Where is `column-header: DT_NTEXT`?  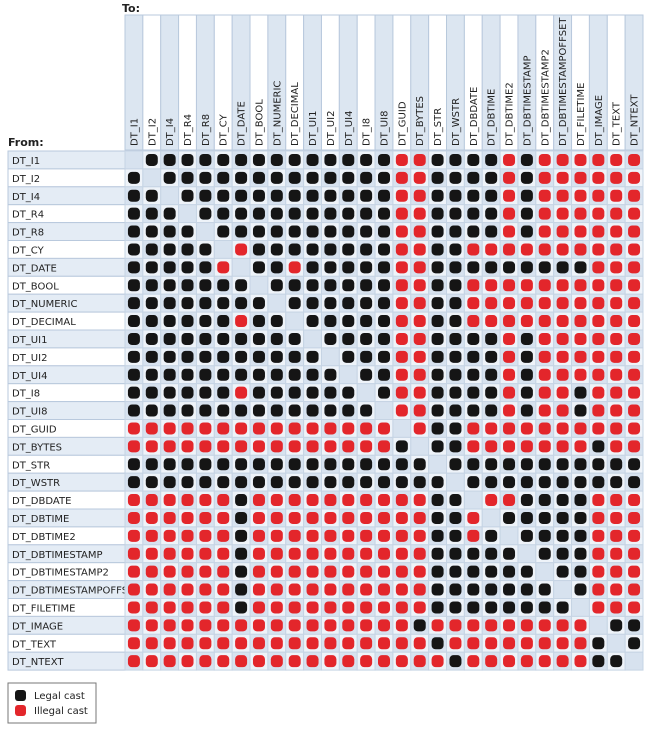 column-header: DT_NTEXT is located at coordinates (635, 120).